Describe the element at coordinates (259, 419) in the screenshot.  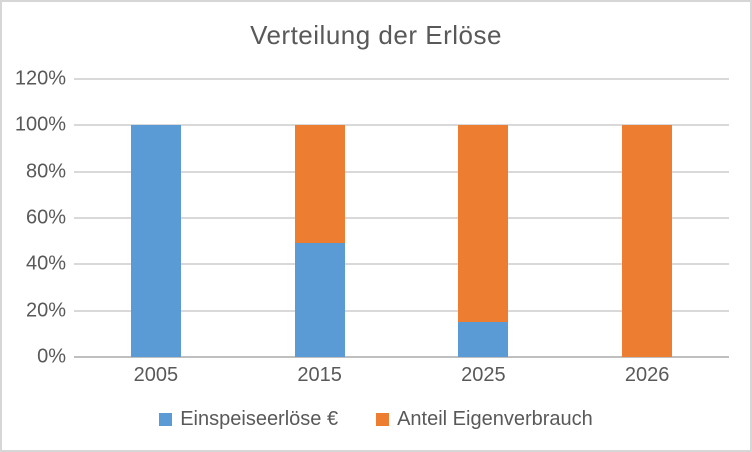
I see `legend-label: Einspeiseerlöse €` at that location.